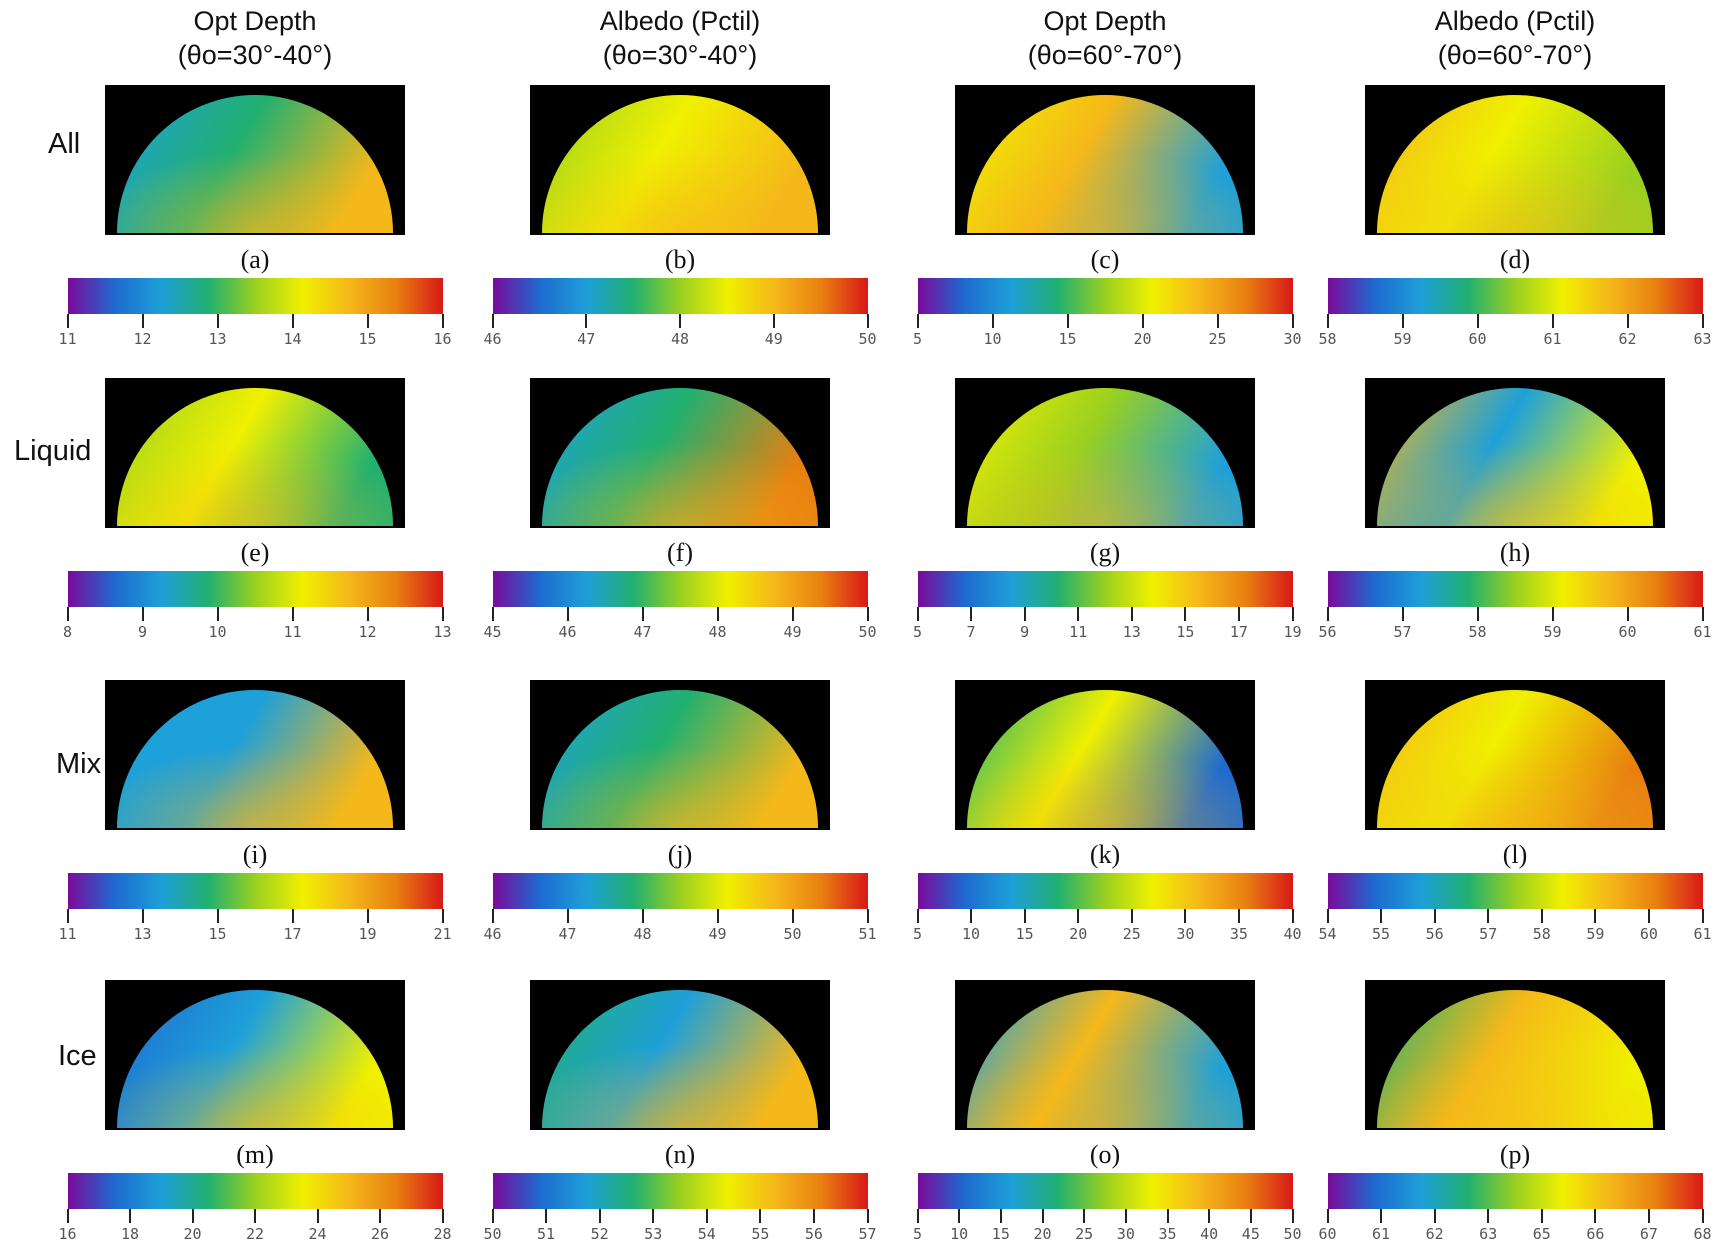  What do you see at coordinates (1105, 552) in the screenshot?
I see `panel-label: (g)` at bounding box center [1105, 552].